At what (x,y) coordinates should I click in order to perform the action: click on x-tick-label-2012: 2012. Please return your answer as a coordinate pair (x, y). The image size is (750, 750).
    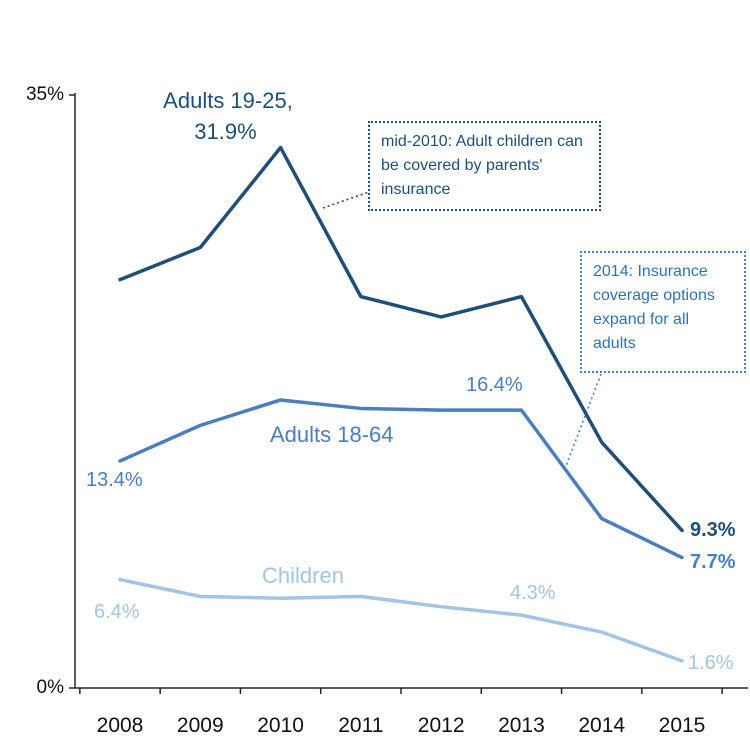
    Looking at the image, I should click on (441, 725).